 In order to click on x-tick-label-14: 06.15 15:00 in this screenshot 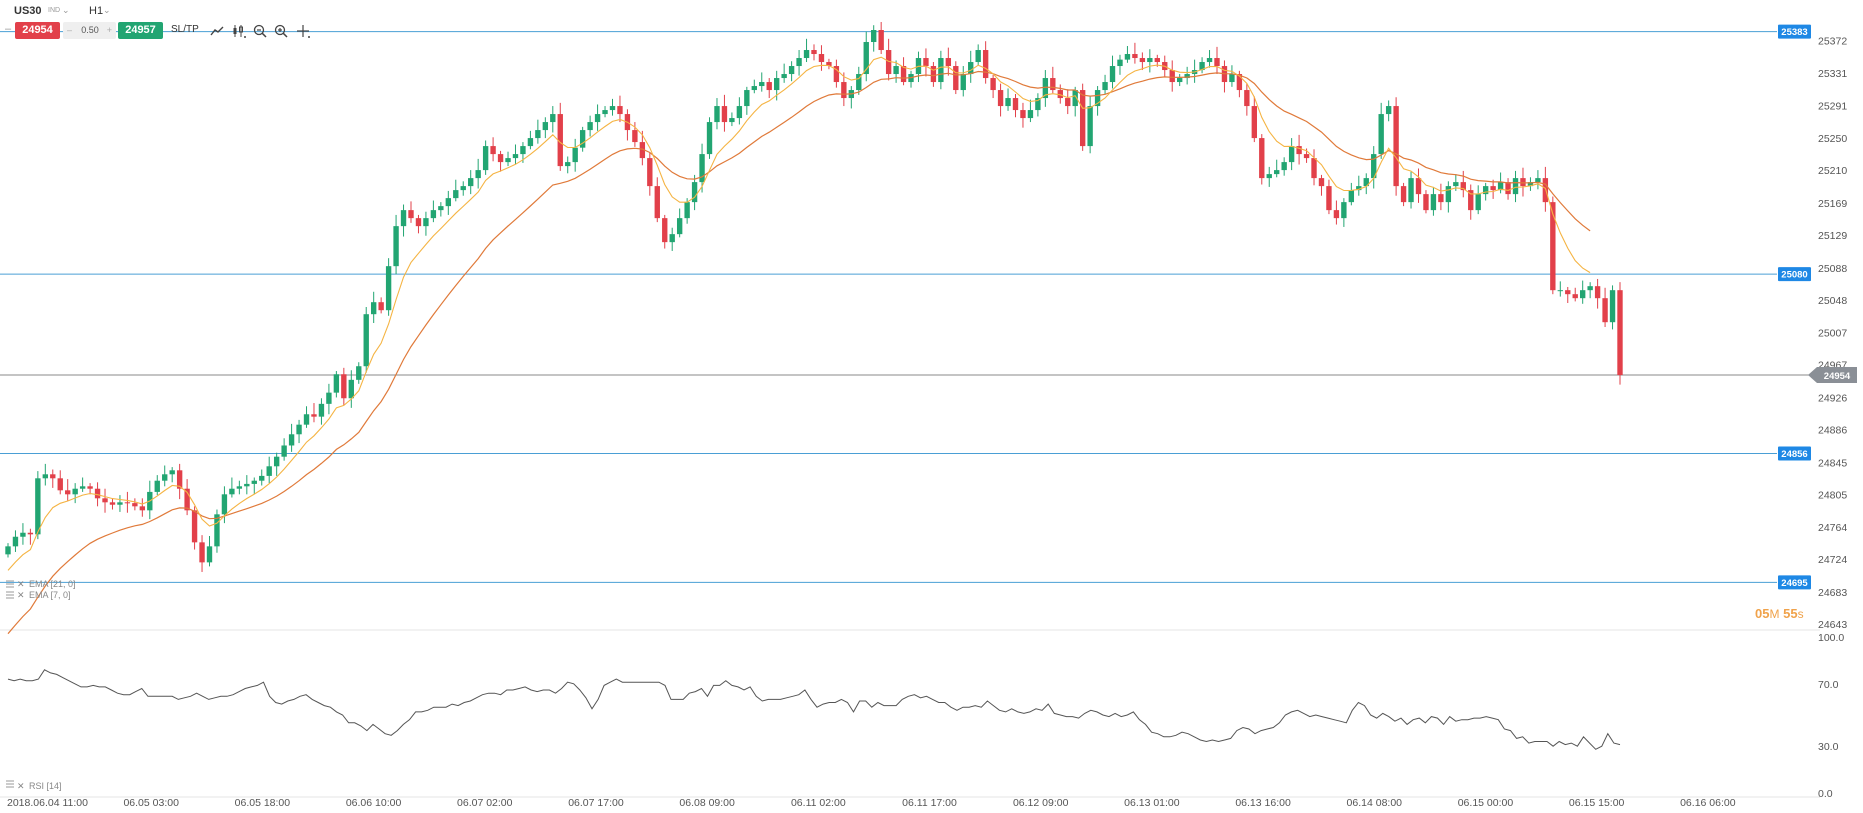, I will do `click(1597, 803)`.